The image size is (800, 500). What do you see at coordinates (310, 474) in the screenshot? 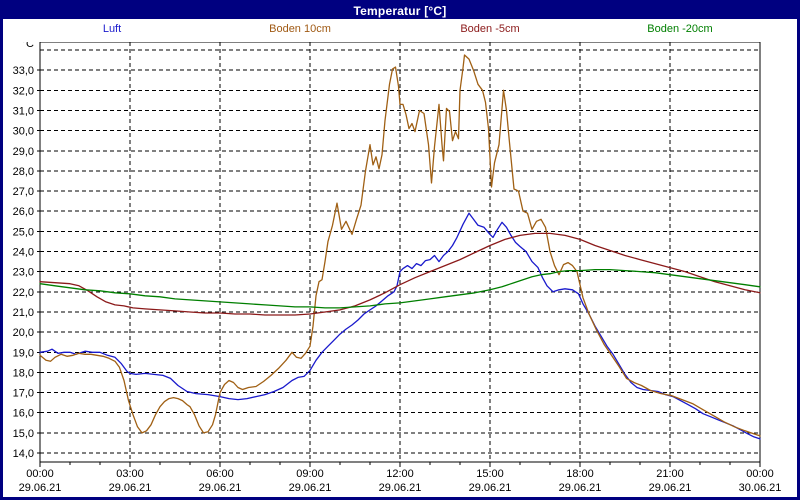
I see `x-tick-time-label: 09:00` at bounding box center [310, 474].